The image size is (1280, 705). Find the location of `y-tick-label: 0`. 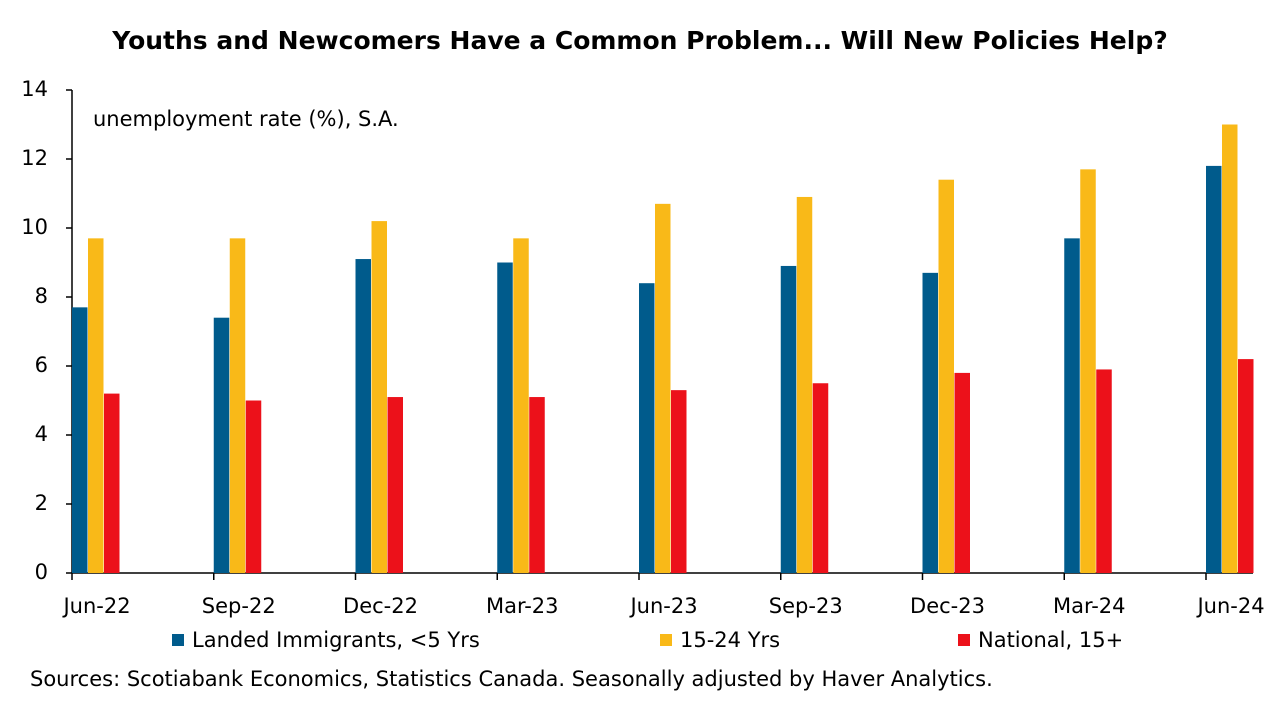

y-tick-label: 0 is located at coordinates (41, 572).